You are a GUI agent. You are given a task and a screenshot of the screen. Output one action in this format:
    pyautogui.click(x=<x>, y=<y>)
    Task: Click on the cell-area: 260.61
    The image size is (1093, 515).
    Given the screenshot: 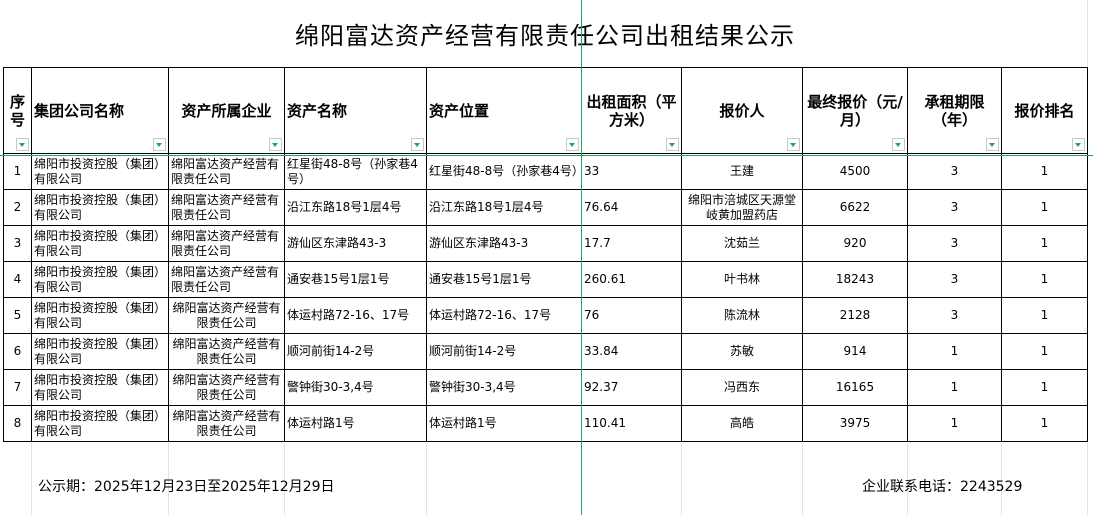 What is the action you would take?
    pyautogui.click(x=631, y=279)
    